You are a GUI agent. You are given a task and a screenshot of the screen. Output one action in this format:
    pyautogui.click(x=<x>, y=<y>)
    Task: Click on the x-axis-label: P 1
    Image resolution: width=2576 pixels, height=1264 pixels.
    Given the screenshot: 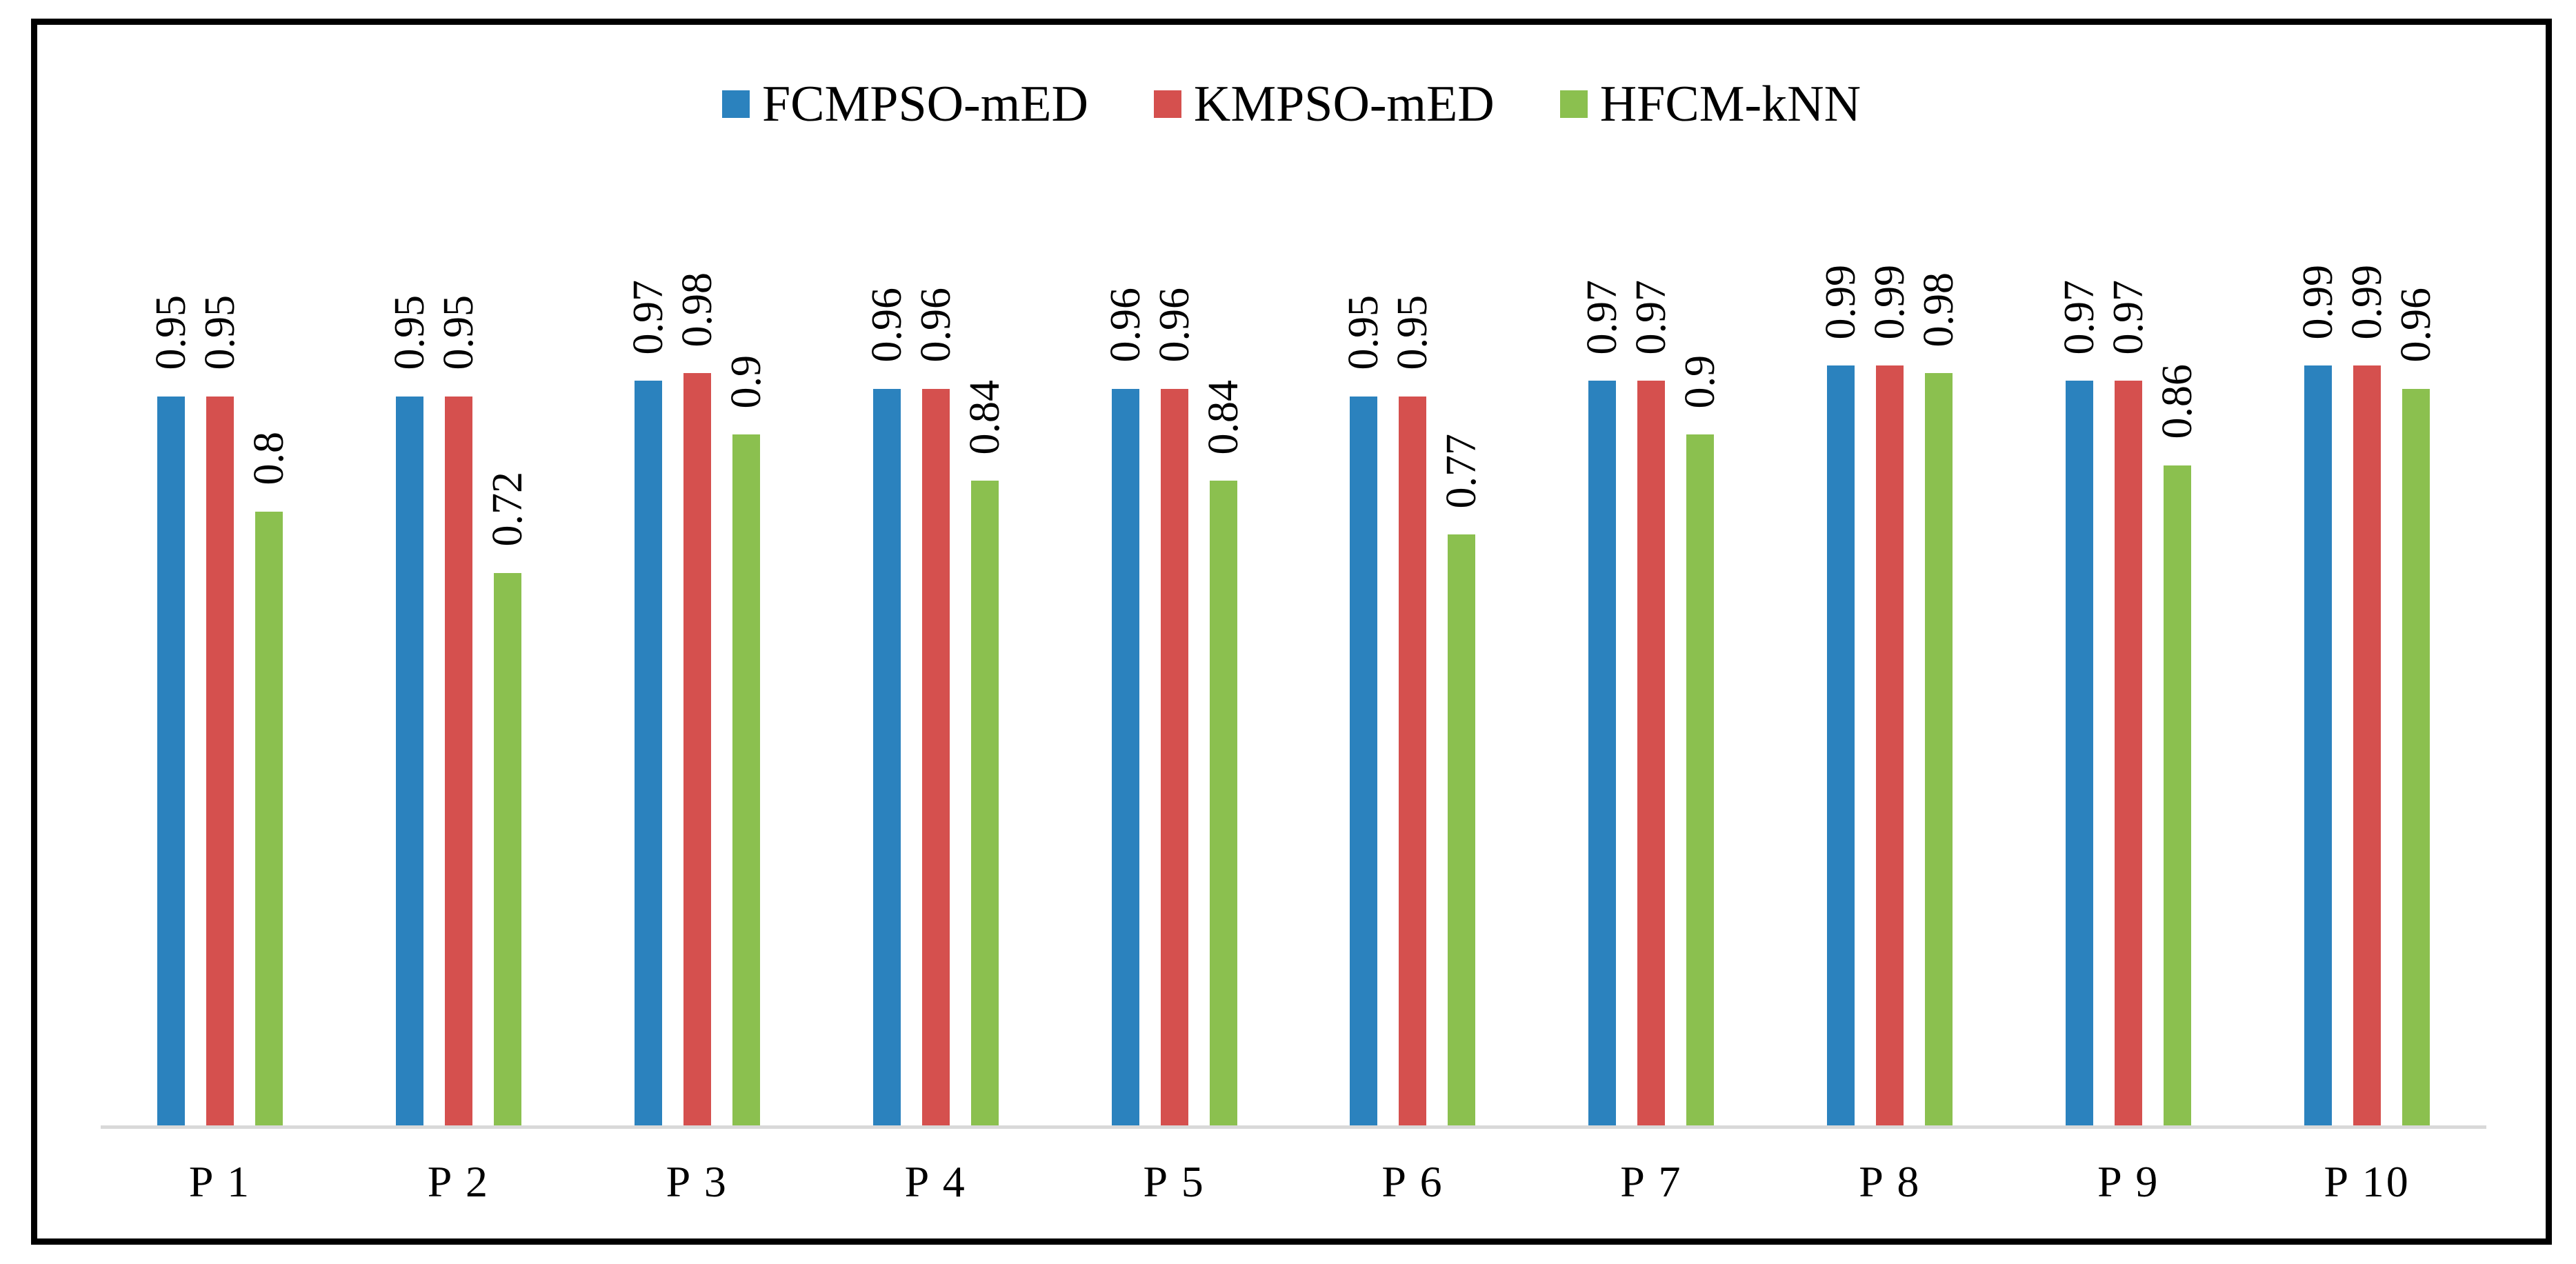 What is the action you would take?
    pyautogui.click(x=220, y=1181)
    